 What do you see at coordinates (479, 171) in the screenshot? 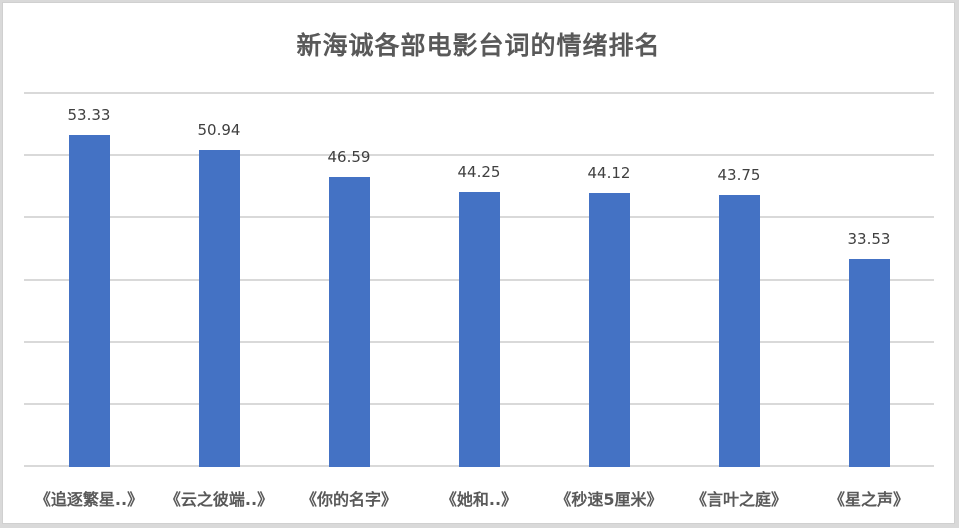
I see `data-label: 44.25` at bounding box center [479, 171].